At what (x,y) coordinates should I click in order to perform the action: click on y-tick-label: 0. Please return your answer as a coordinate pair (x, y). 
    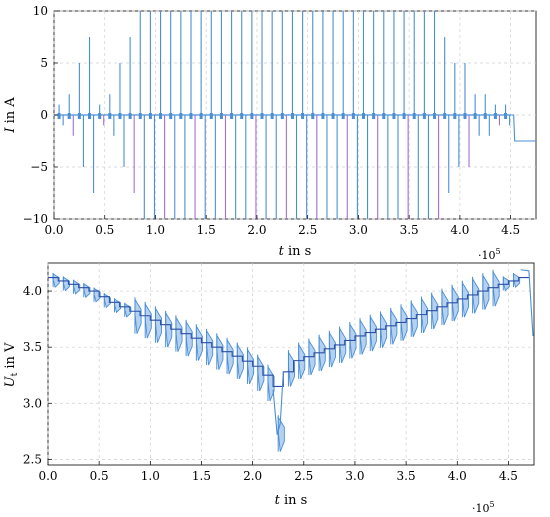
    Looking at the image, I should click on (44, 115).